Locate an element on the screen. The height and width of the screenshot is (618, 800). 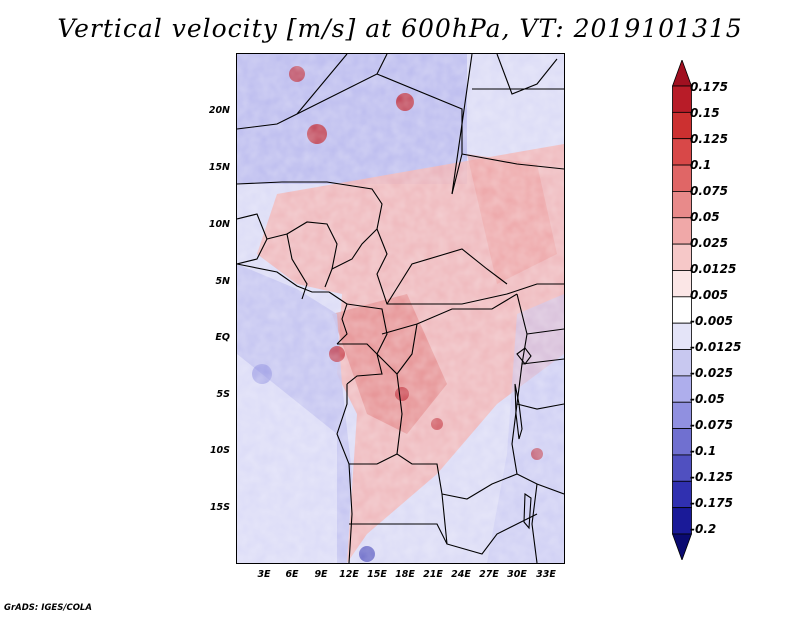
colorbar-label: 0.175 is located at coordinates (709, 87).